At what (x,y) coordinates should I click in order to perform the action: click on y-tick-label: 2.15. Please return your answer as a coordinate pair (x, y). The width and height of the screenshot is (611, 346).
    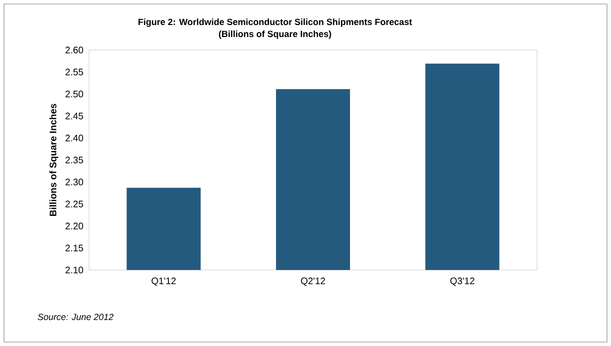
    Looking at the image, I should click on (75, 248).